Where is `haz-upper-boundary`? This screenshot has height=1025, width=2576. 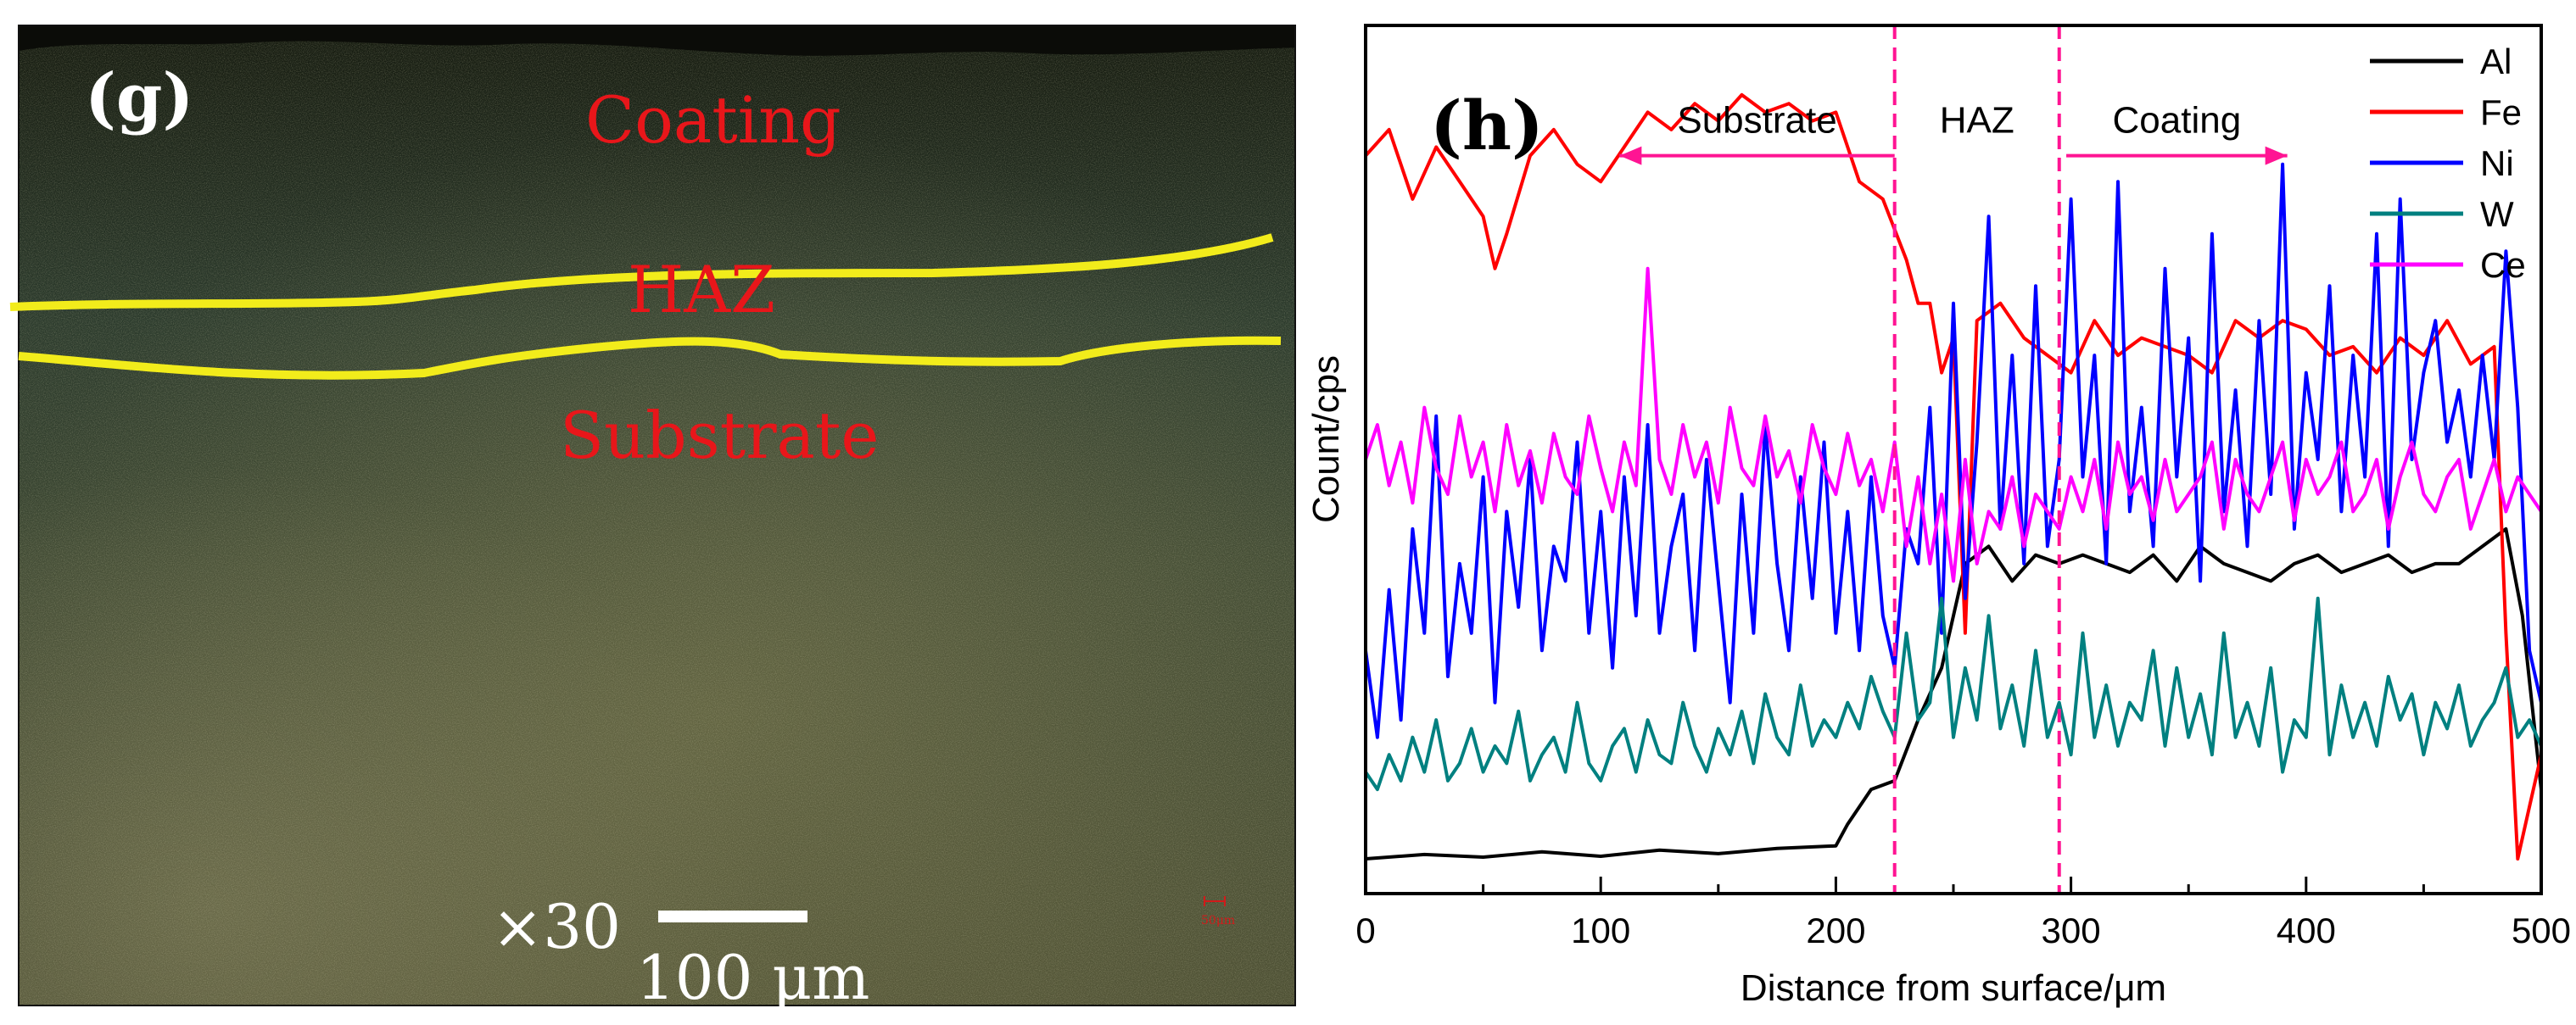
haz-upper-boundary is located at coordinates (641, 272).